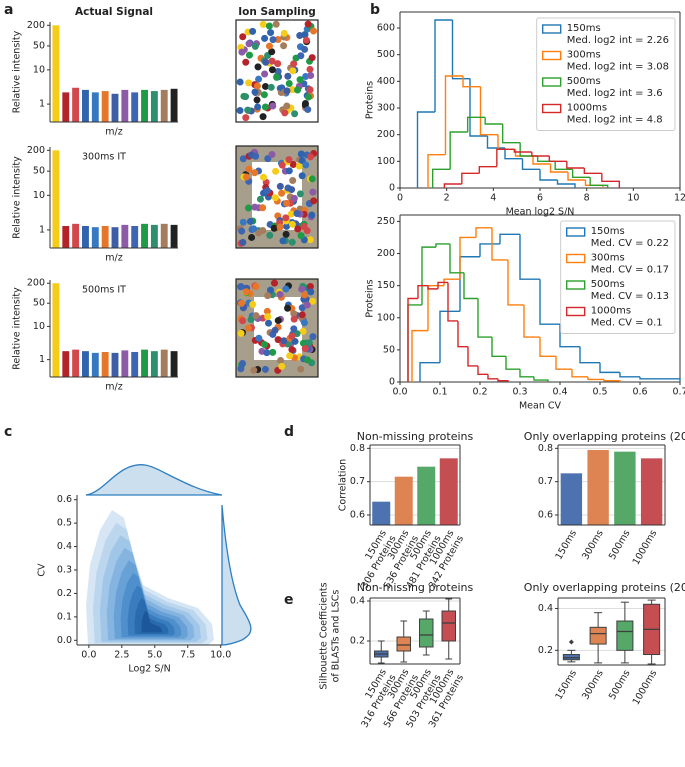 This screenshot has height=767, width=685. Describe the element at coordinates (426, 633) in the screenshot. I see `box` at that location.